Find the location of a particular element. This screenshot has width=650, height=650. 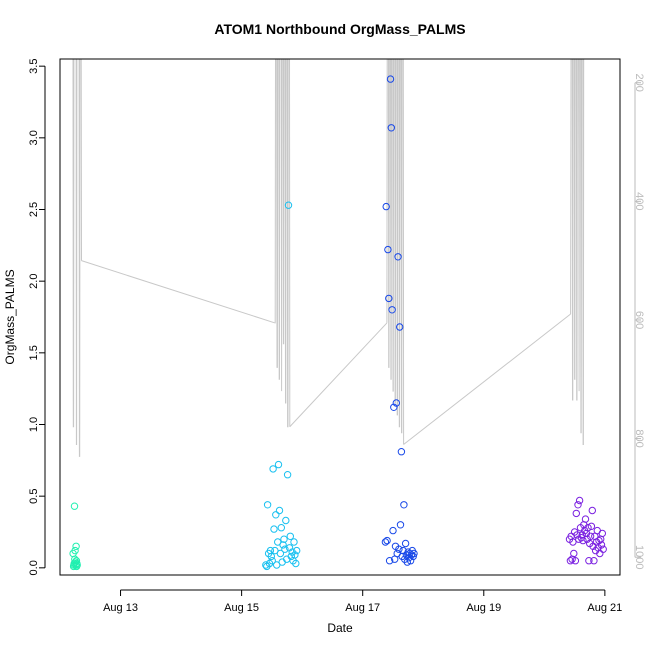

y-tick-label-8: 3.5 is located at coordinates (34, 66).